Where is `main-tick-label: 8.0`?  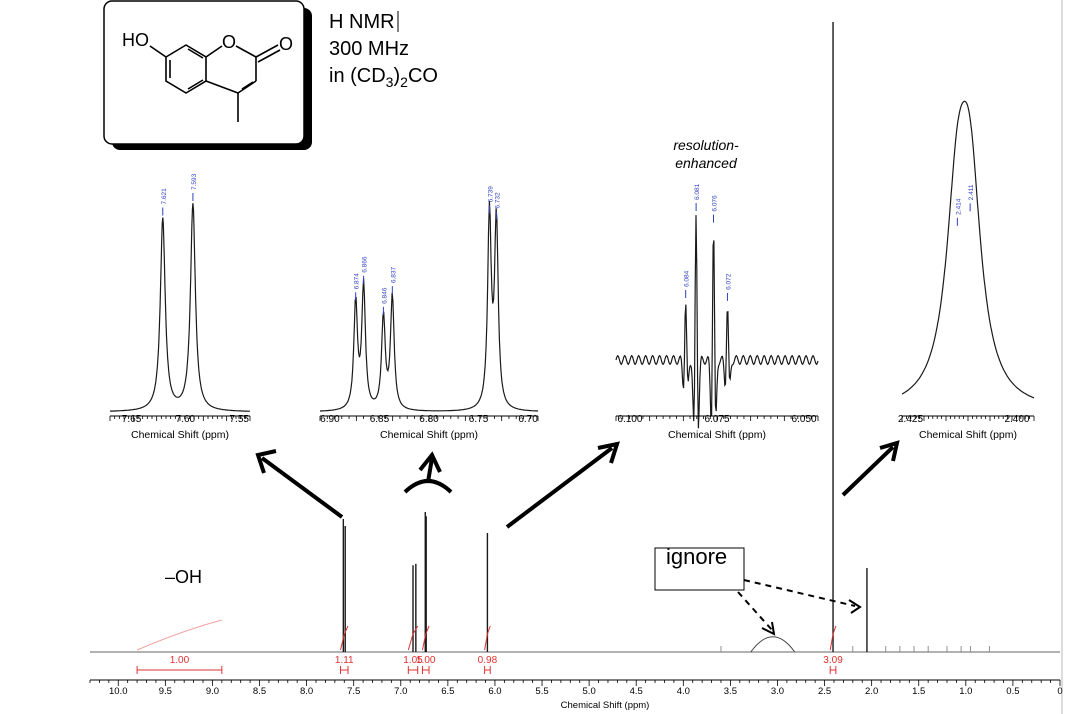
main-tick-label: 8.0 is located at coordinates (306, 691).